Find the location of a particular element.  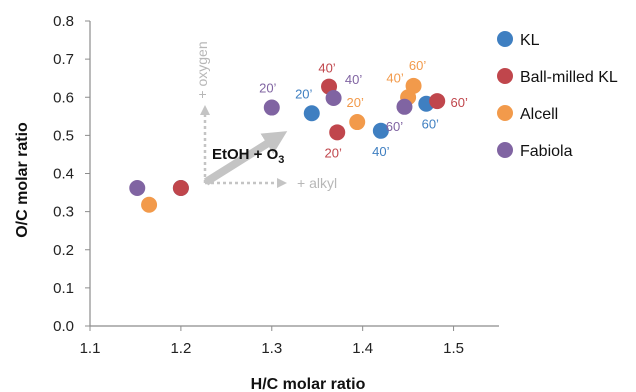

y-tick-label: 0.5 is located at coordinates (63, 135).